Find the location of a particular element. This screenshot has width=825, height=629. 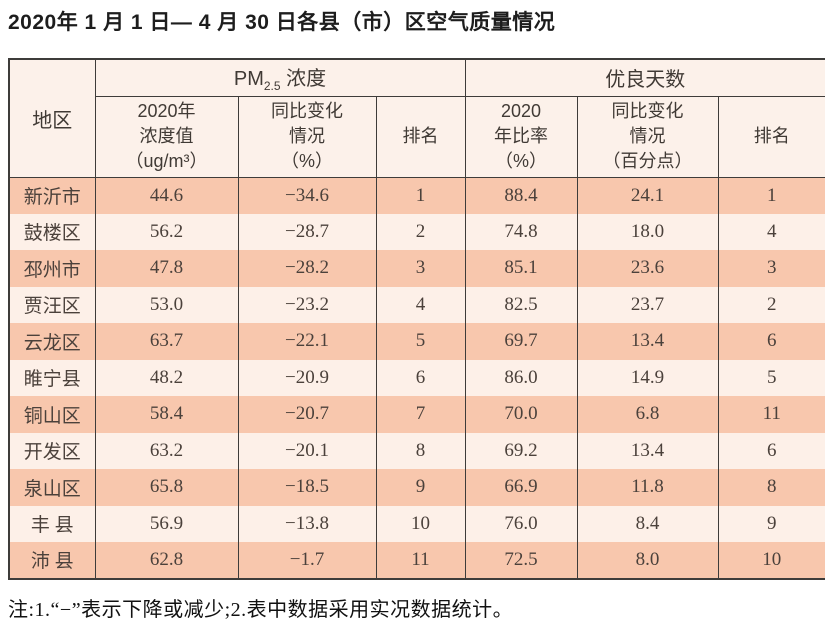

good-rate-cell: 76.0 is located at coordinates (521, 523).